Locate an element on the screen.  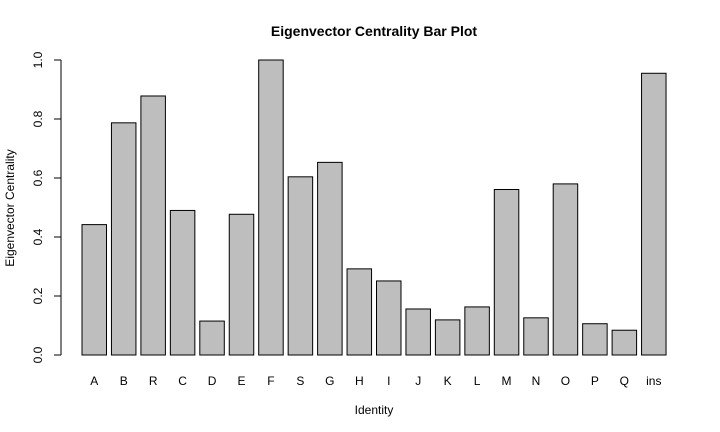
bar-G is located at coordinates (330, 258).